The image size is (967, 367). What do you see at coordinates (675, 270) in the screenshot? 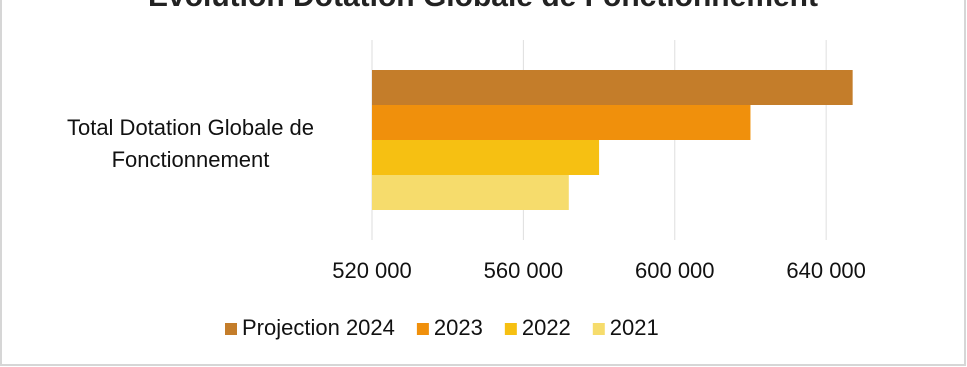
I see `x-tick-label: 600 000` at bounding box center [675, 270].